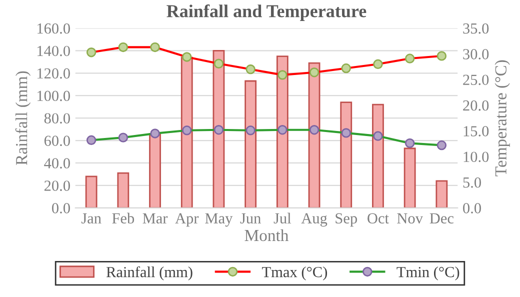 Image resolution: width=520 pixels, height=297 pixels. What do you see at coordinates (442, 218) in the screenshot?
I see `x-tick-label: Dec` at bounding box center [442, 218].